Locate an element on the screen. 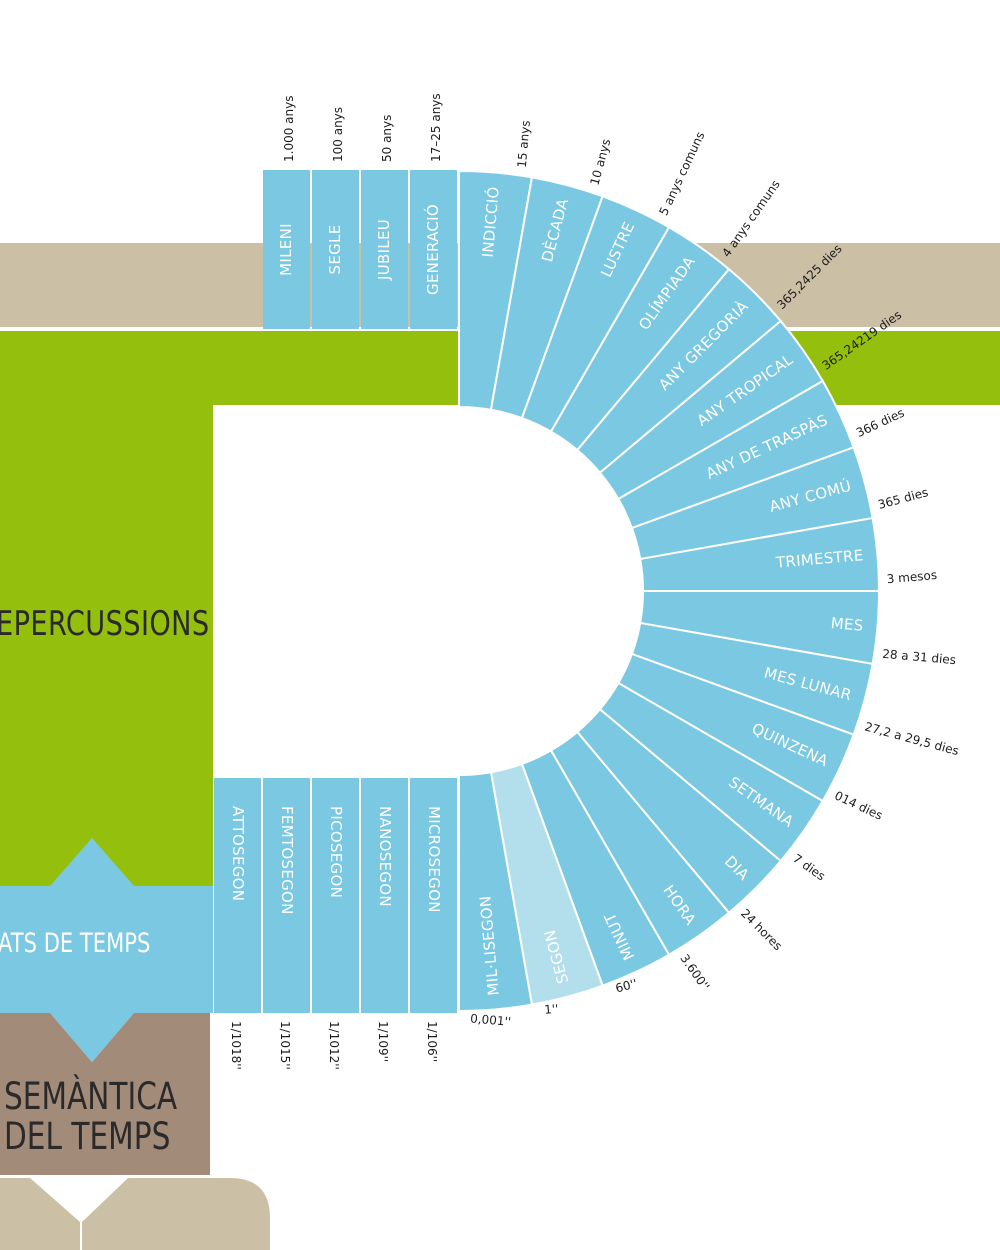  label-mileni: MILENI is located at coordinates (286, 249).